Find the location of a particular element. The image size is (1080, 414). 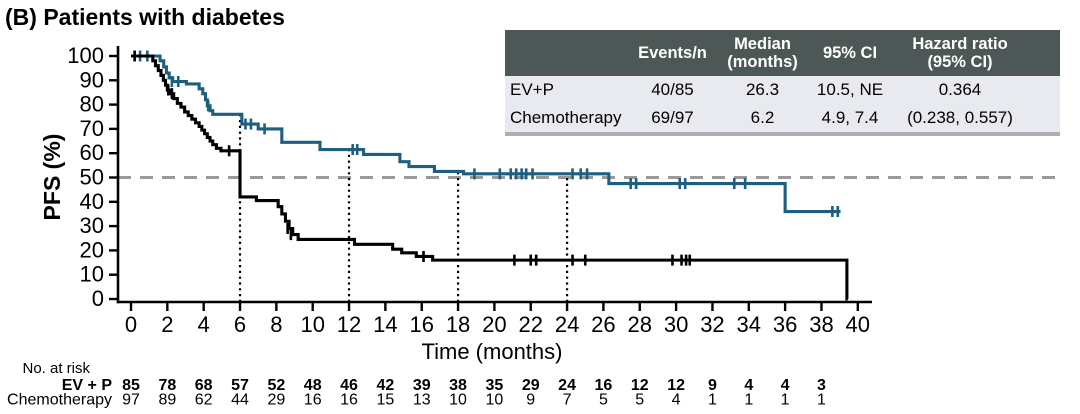

header-hazard-ratio: Hazard ratio (95% CI) is located at coordinates (960, 52).